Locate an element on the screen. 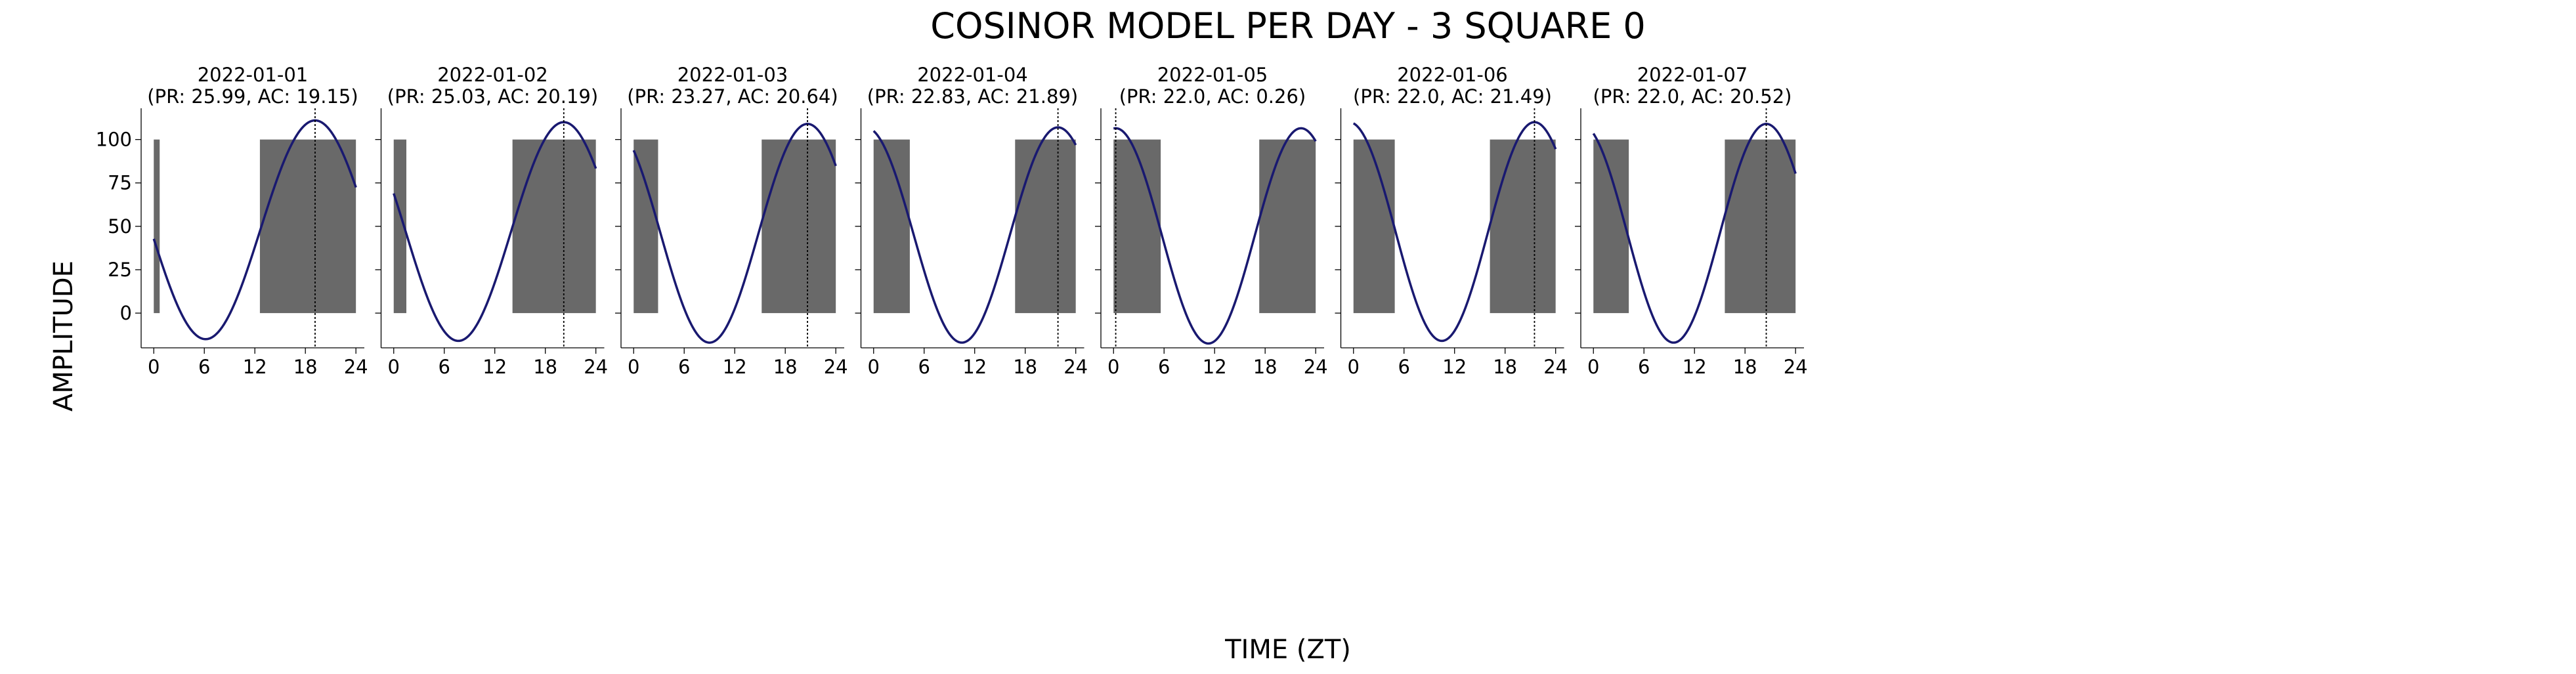 The width and height of the screenshot is (2576, 674). subplot-title-line: (PR: 22.83, AC: 21.89) is located at coordinates (972, 96).